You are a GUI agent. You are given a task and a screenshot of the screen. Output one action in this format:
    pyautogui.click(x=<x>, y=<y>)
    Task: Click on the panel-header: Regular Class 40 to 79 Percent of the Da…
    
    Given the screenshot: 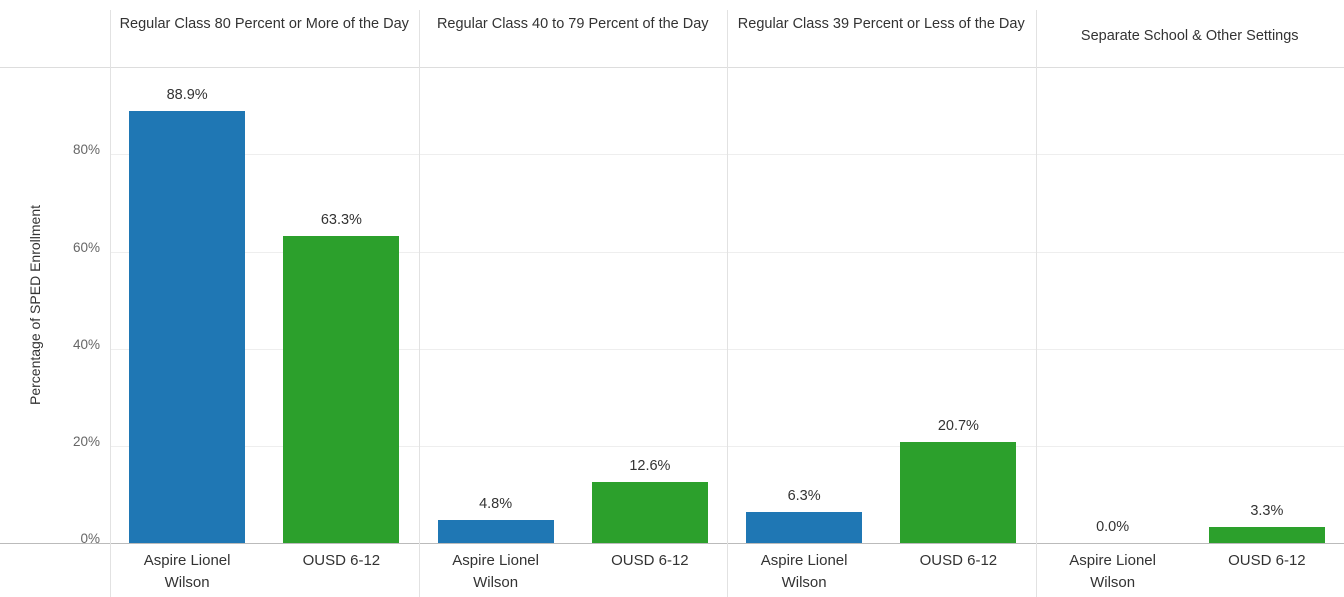 What is the action you would take?
    pyautogui.click(x=572, y=24)
    